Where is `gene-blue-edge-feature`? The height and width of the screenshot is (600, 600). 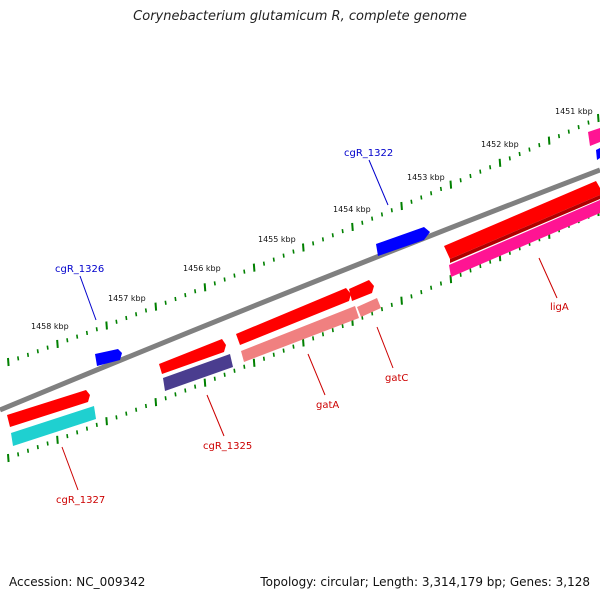 gene-blue-edge-feature is located at coordinates (598, 154).